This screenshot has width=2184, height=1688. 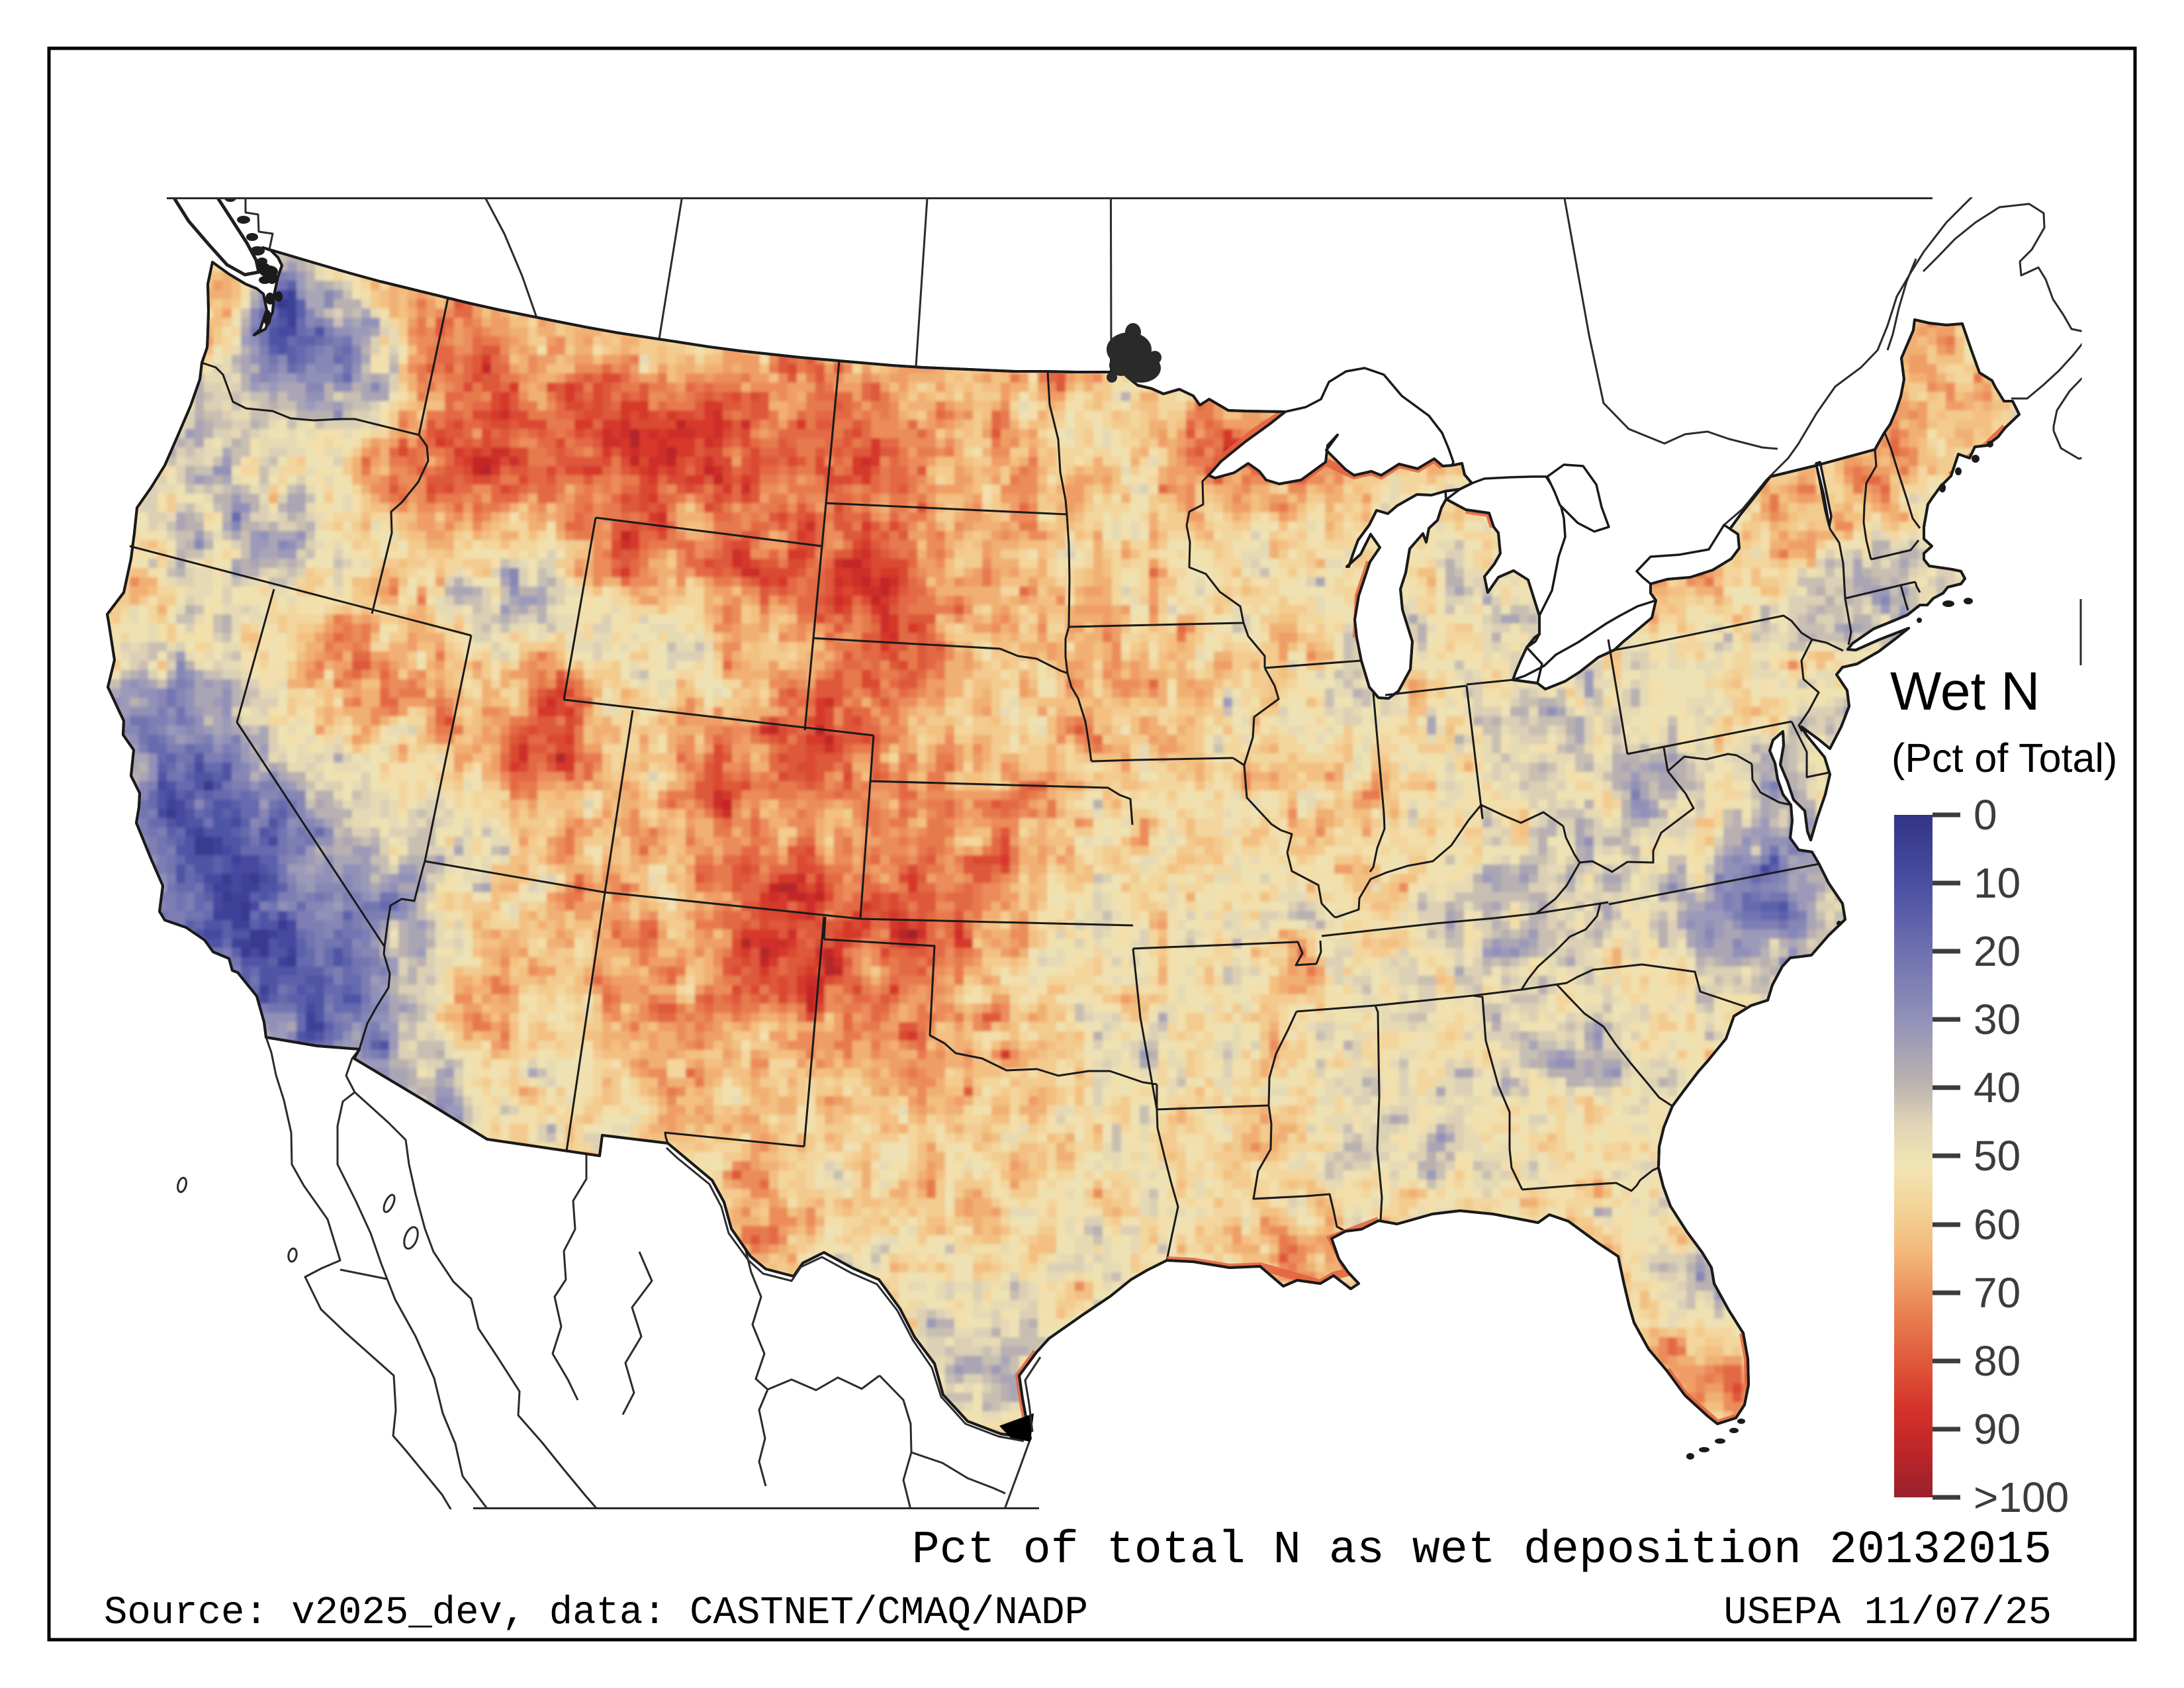 What do you see at coordinates (1997, 1224) in the screenshot?
I see `svg-text: 60` at bounding box center [1997, 1224].